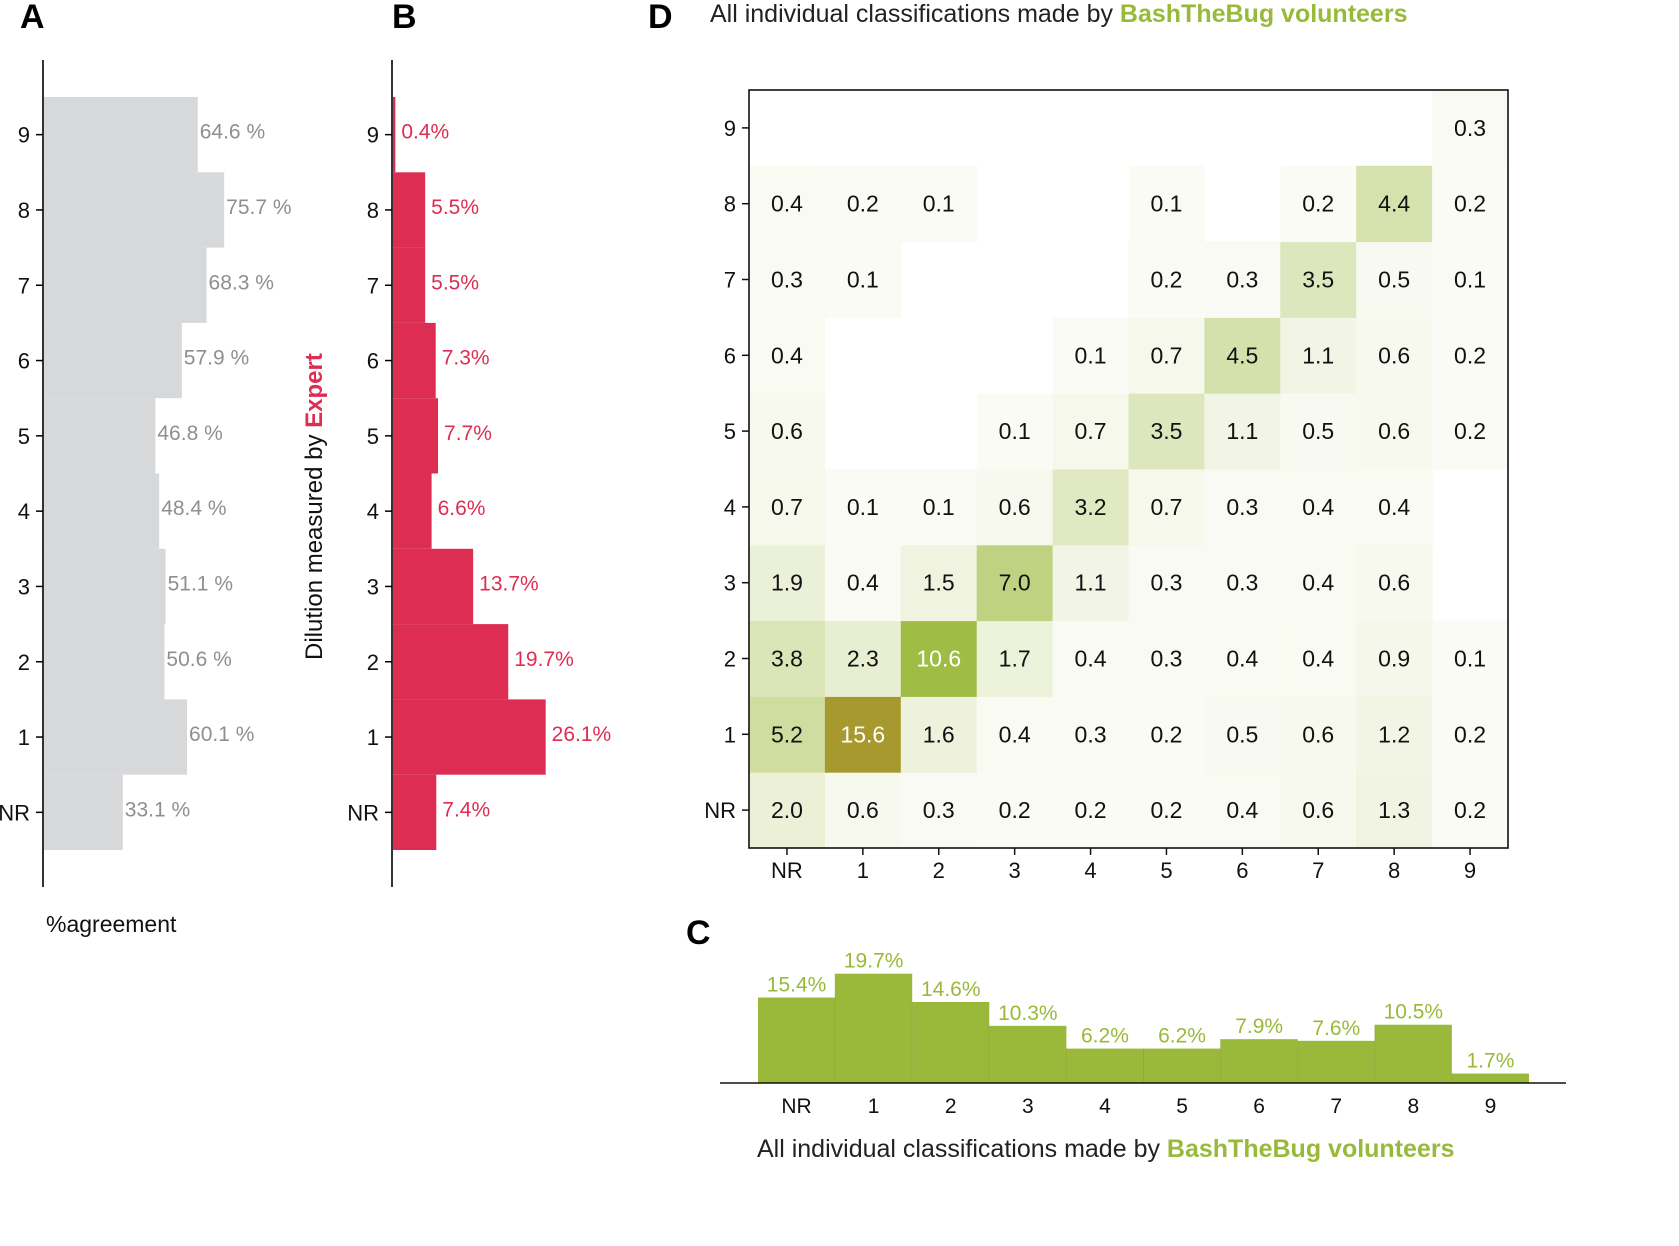 The height and width of the screenshot is (1246, 1679). I want to click on panel-a-y-tick-label: 5, so click(24, 436).